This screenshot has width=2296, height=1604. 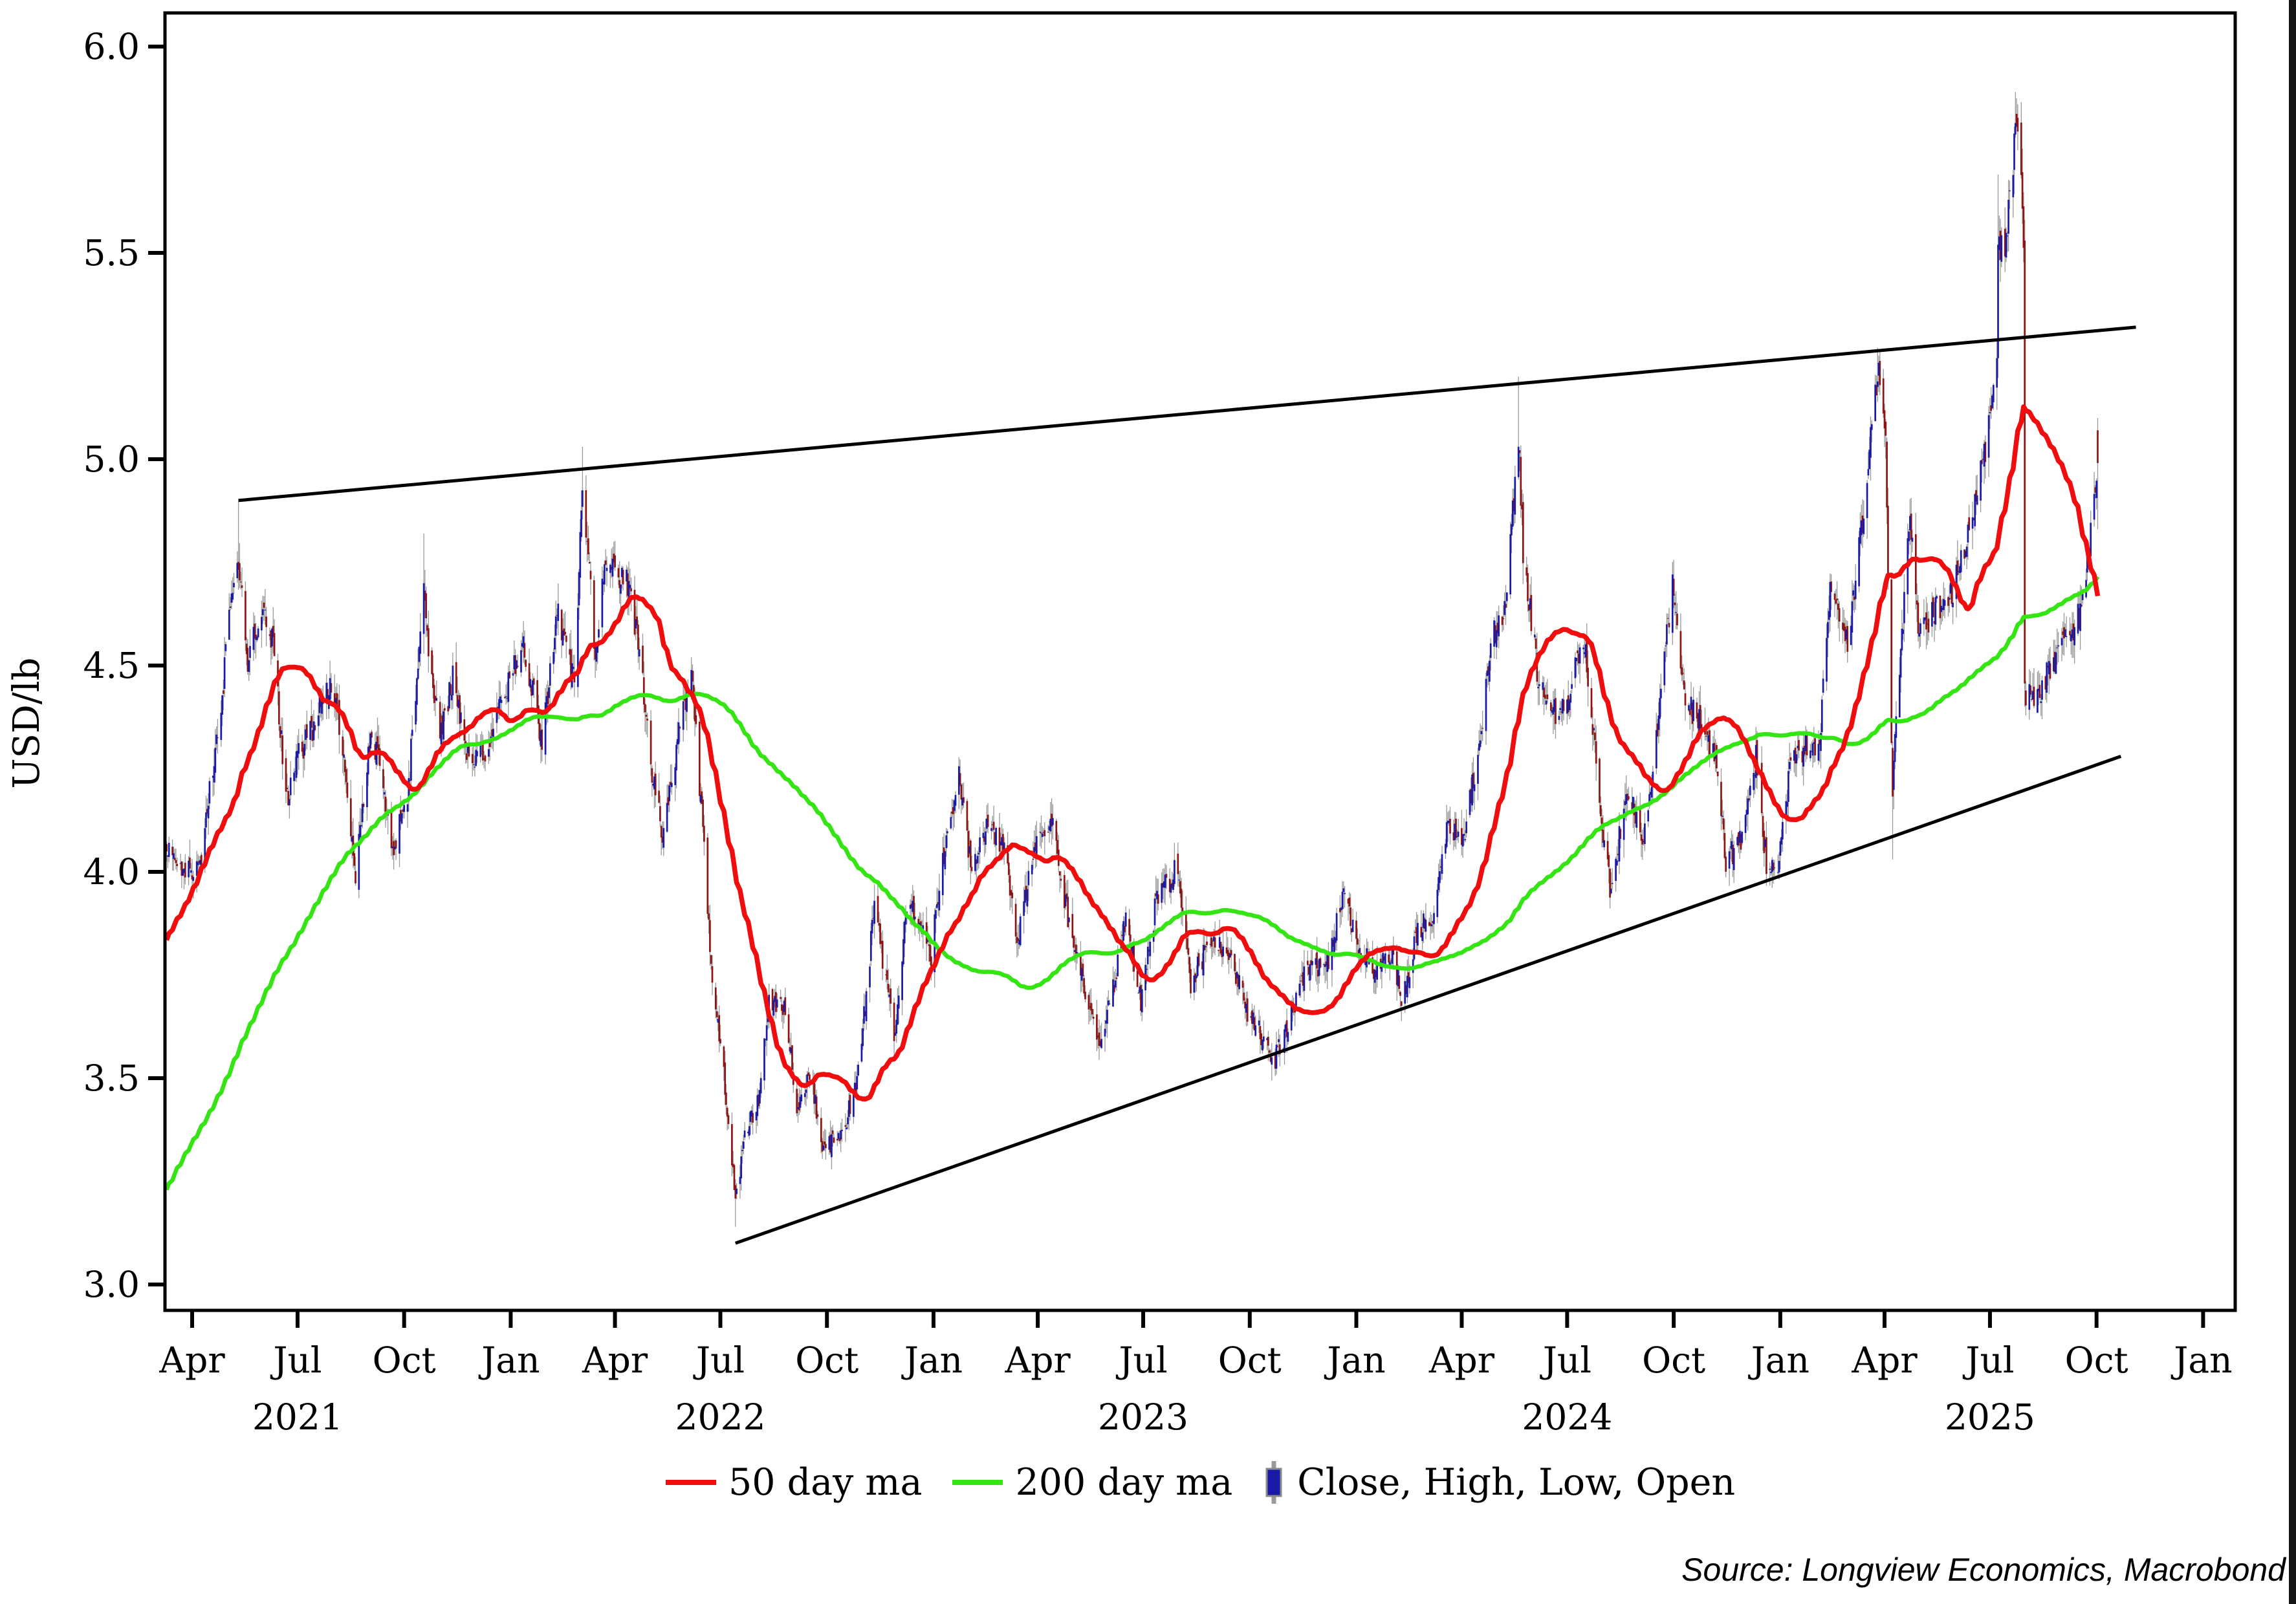 I want to click on legend-item-ohlc: Close, High, Low, Open, so click(x=1498, y=1482).